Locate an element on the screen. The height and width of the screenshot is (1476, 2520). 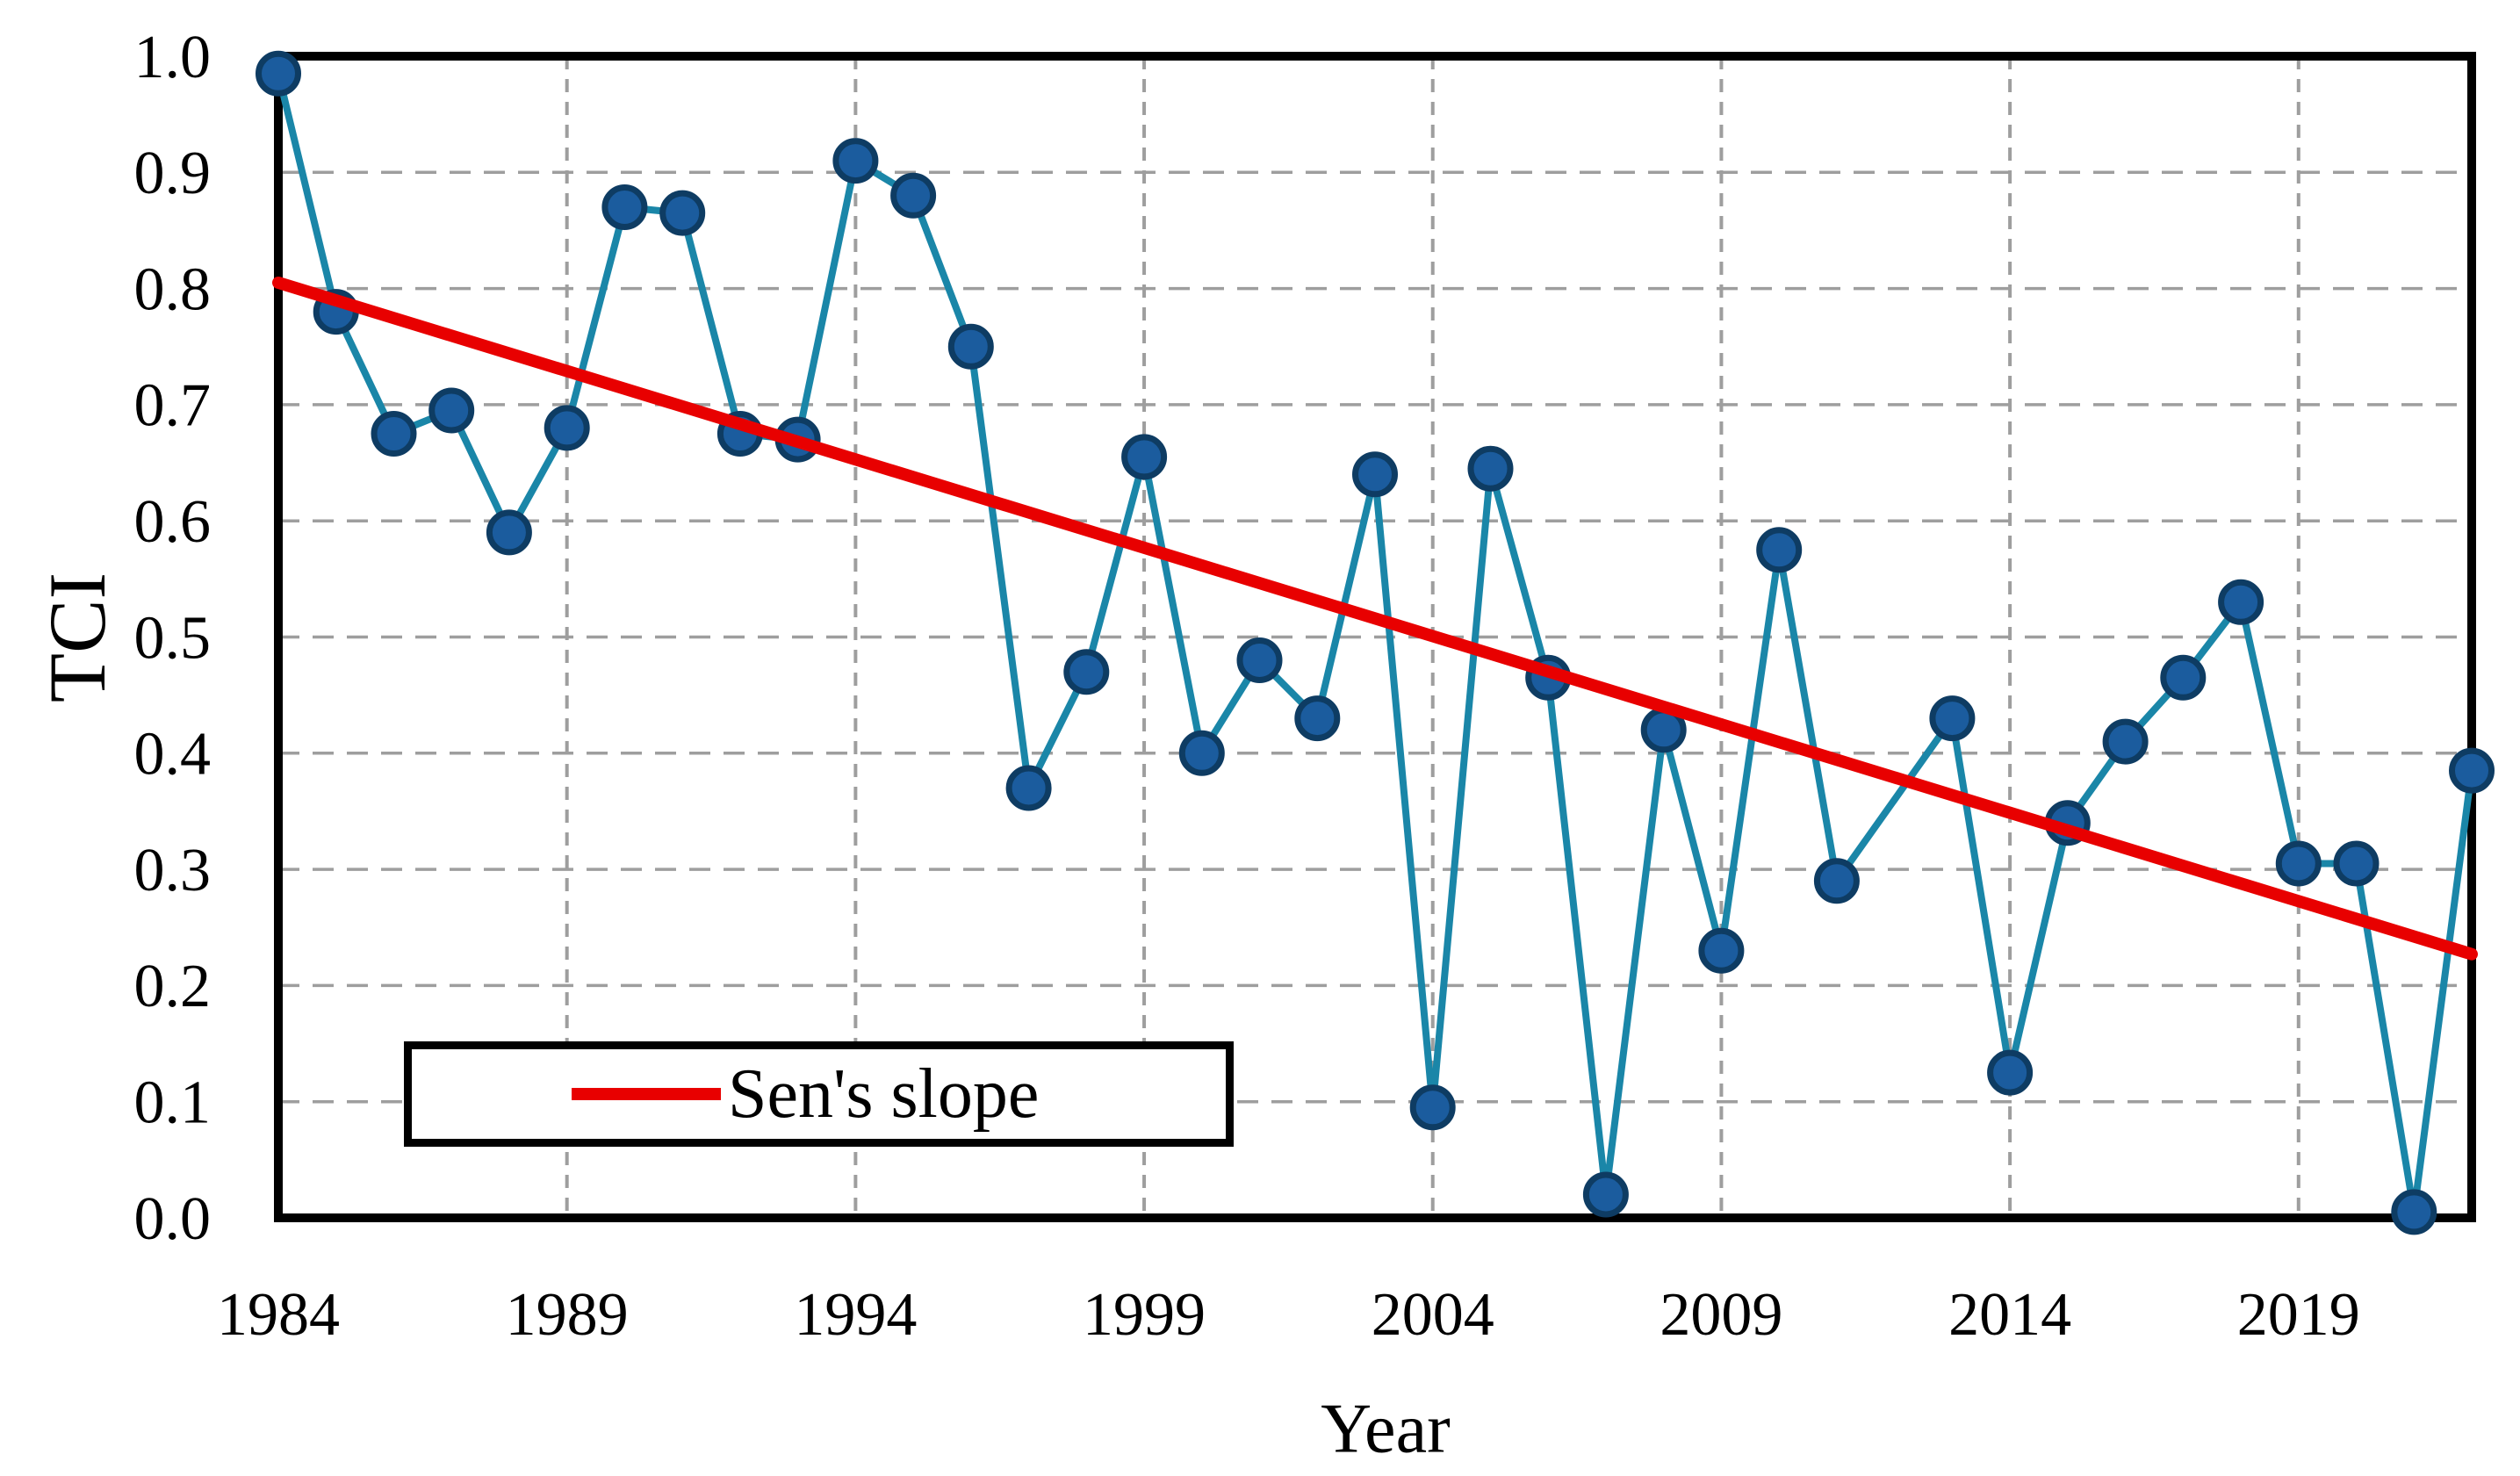
y-tick-label: 0.0 is located at coordinates (173, 1219).